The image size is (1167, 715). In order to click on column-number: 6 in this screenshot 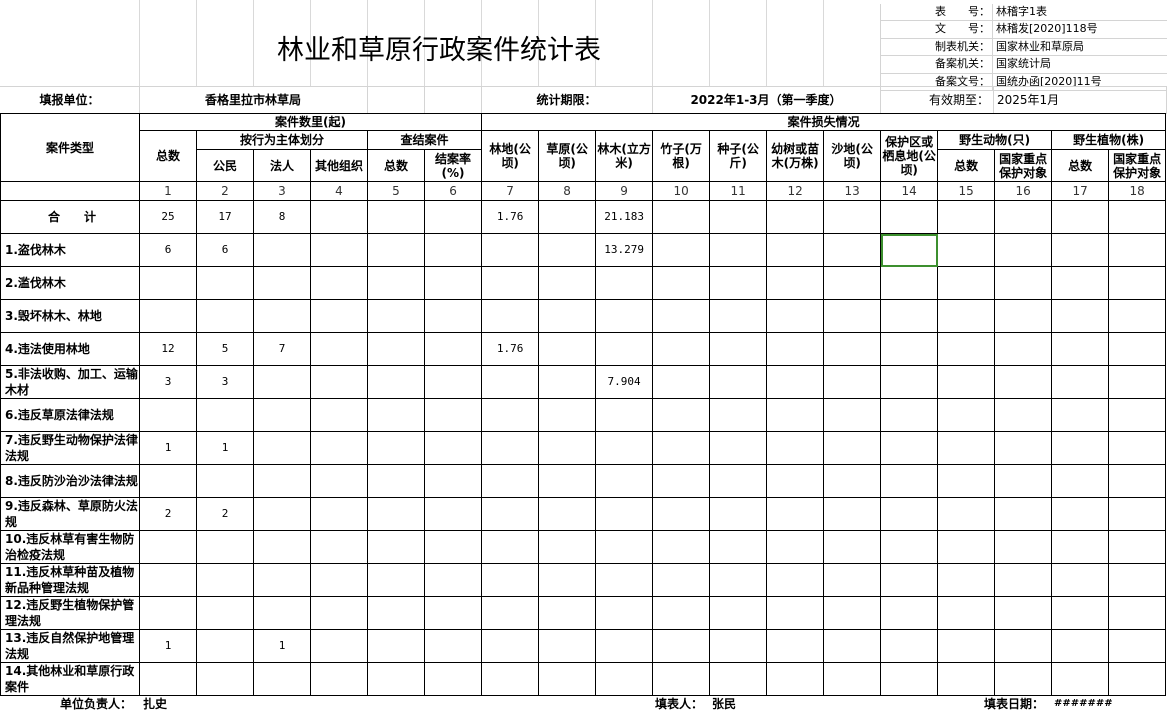, I will do `click(453, 191)`.